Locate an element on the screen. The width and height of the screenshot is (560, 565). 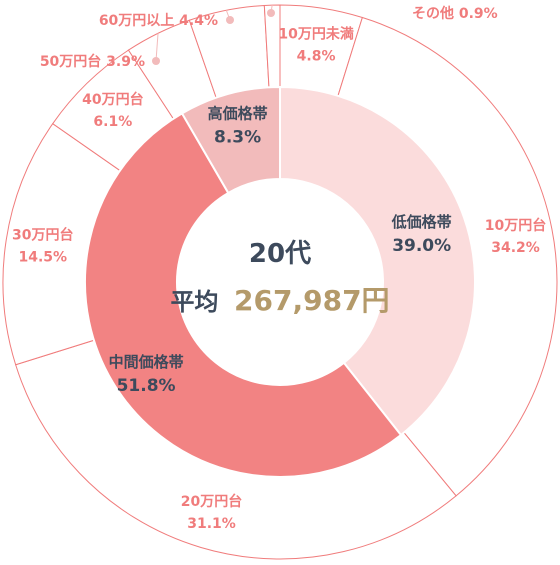
inner-value-1: 39.0% is located at coordinates (421, 246).